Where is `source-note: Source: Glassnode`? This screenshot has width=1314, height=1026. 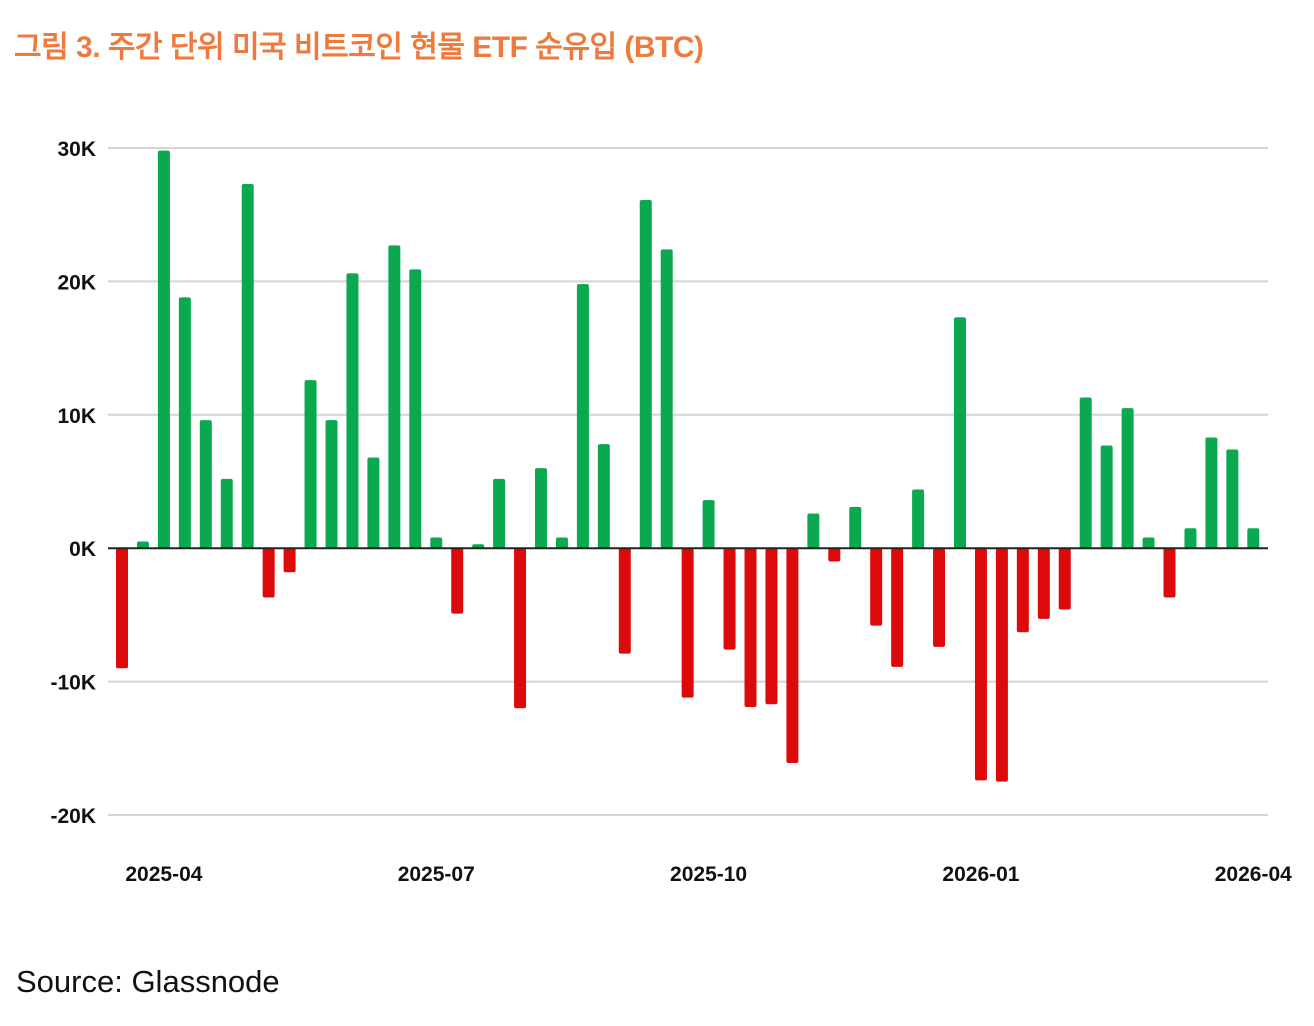
source-note: Source: Glassnode is located at coordinates (148, 981).